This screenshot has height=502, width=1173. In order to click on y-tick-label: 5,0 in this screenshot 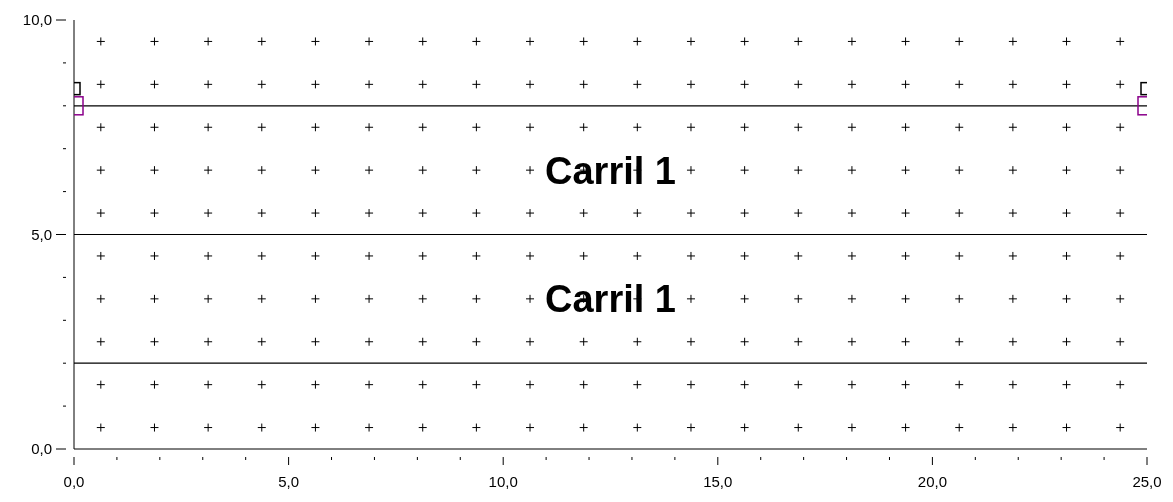, I will do `click(41, 234)`.